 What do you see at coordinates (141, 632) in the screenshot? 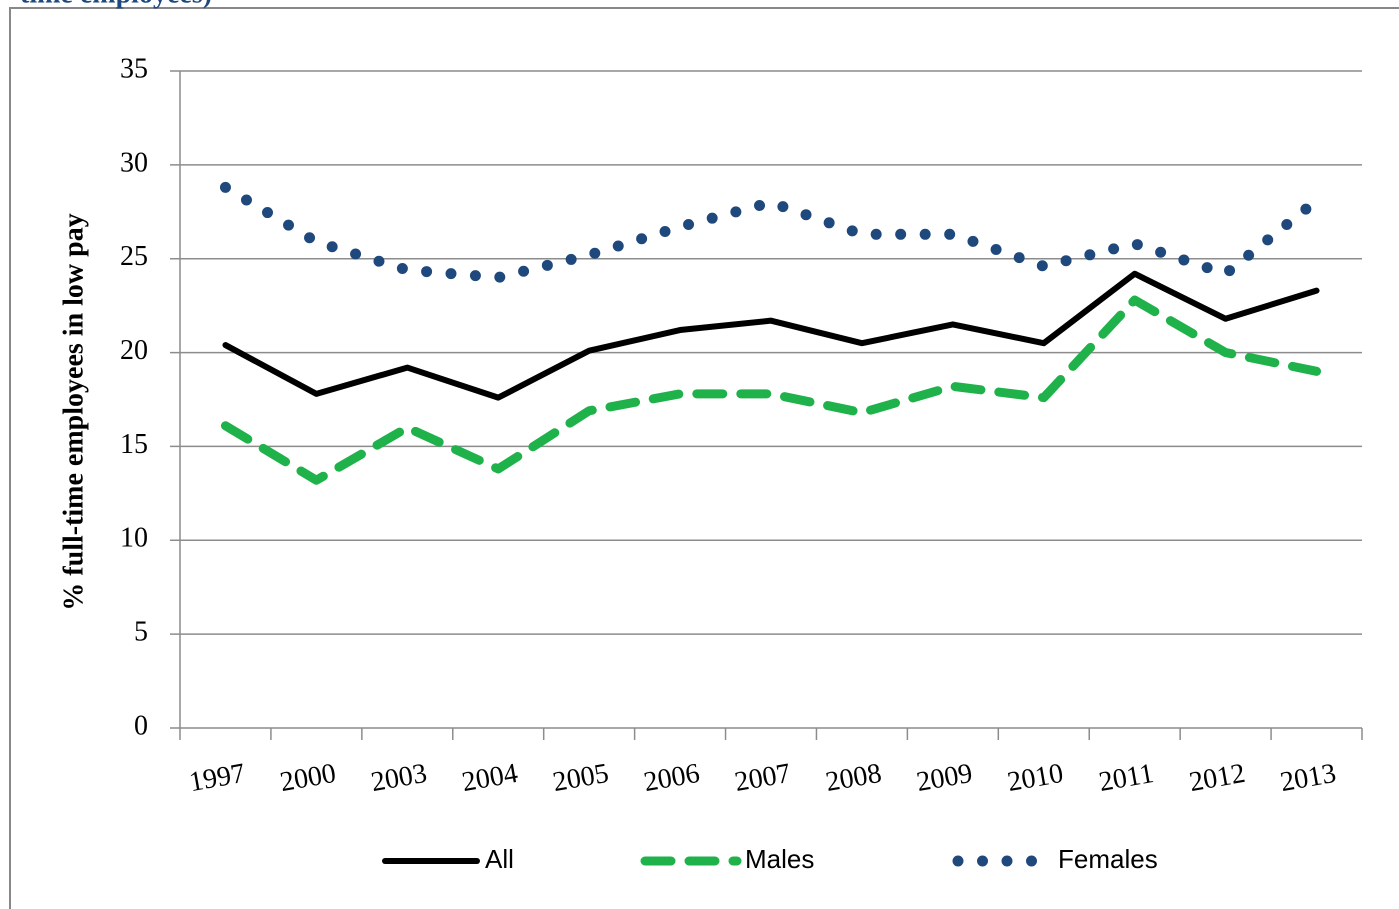
I see `y-tick-label: 5` at bounding box center [141, 632].